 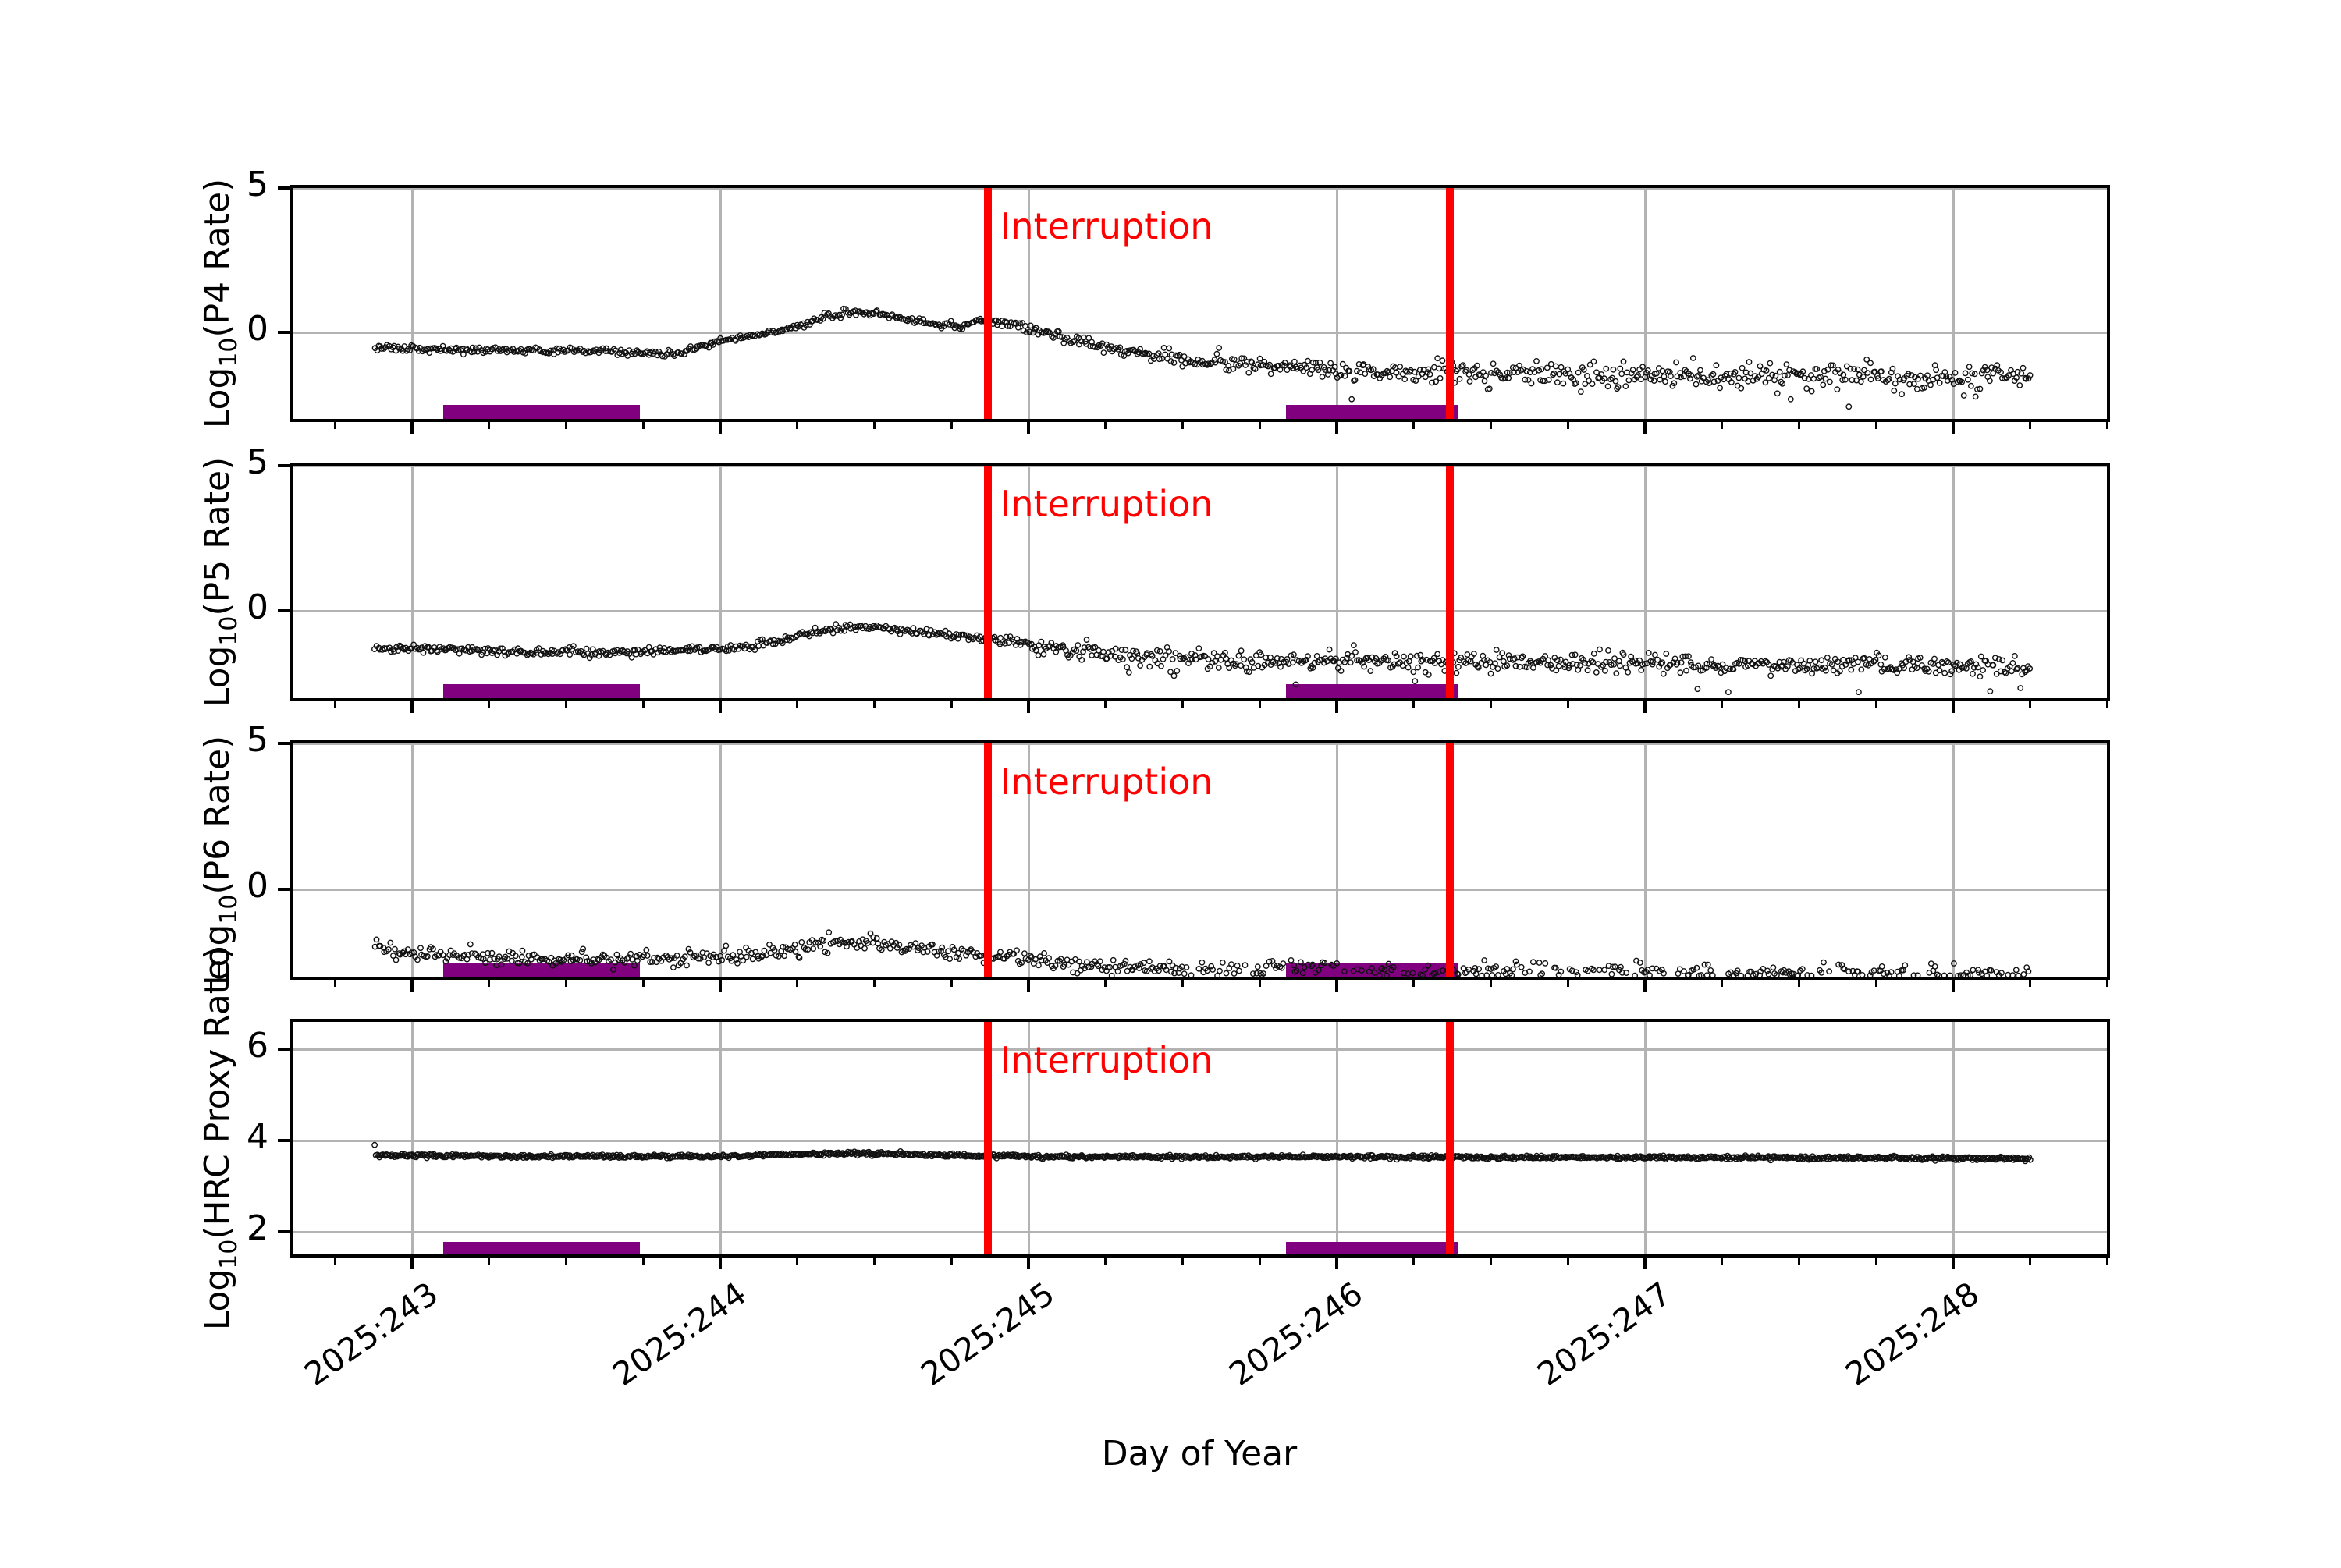 What do you see at coordinates (220, 582) in the screenshot?
I see `y-axis-label-p5: Log10(P5 Rate)` at bounding box center [220, 582].